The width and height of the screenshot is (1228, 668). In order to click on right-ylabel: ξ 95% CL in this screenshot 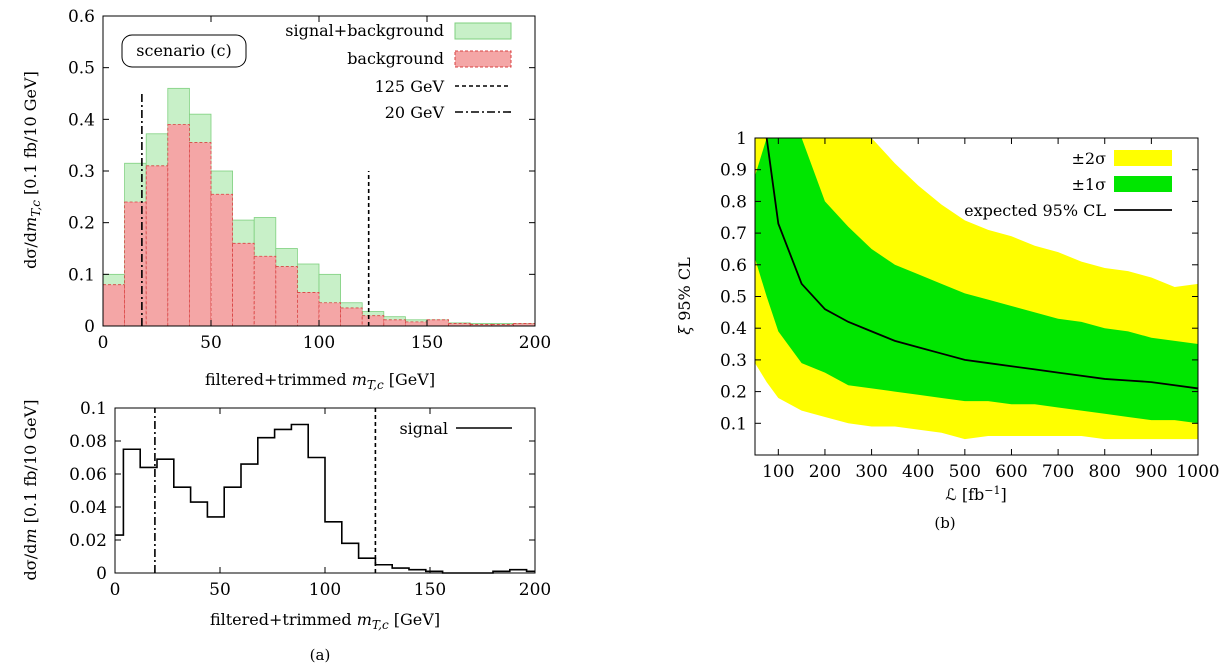, I will do `click(684, 296)`.